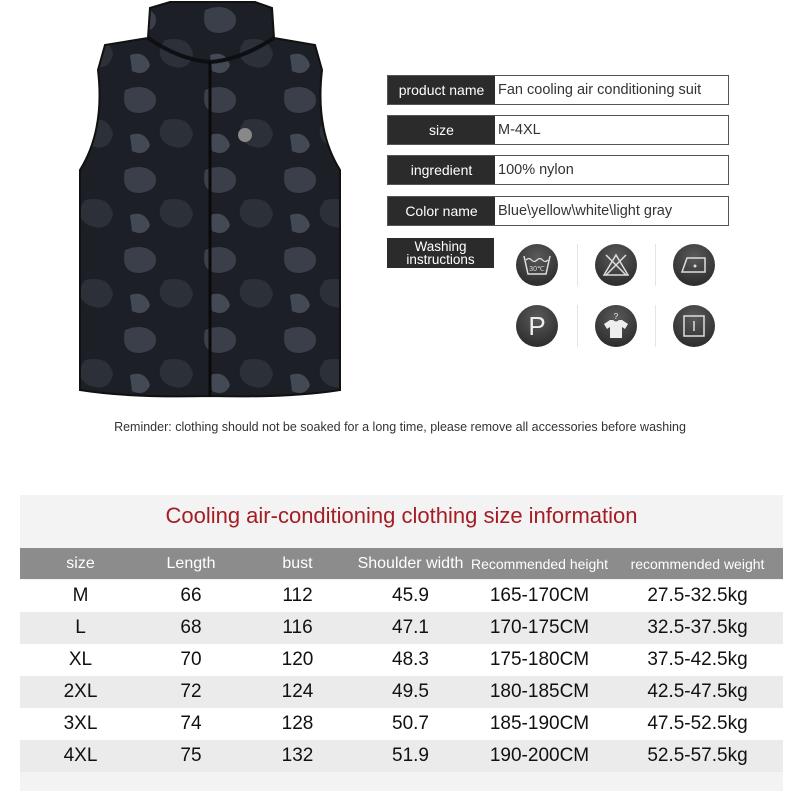  I want to click on header-shoulder-width: Shoulder width, so click(410, 563).